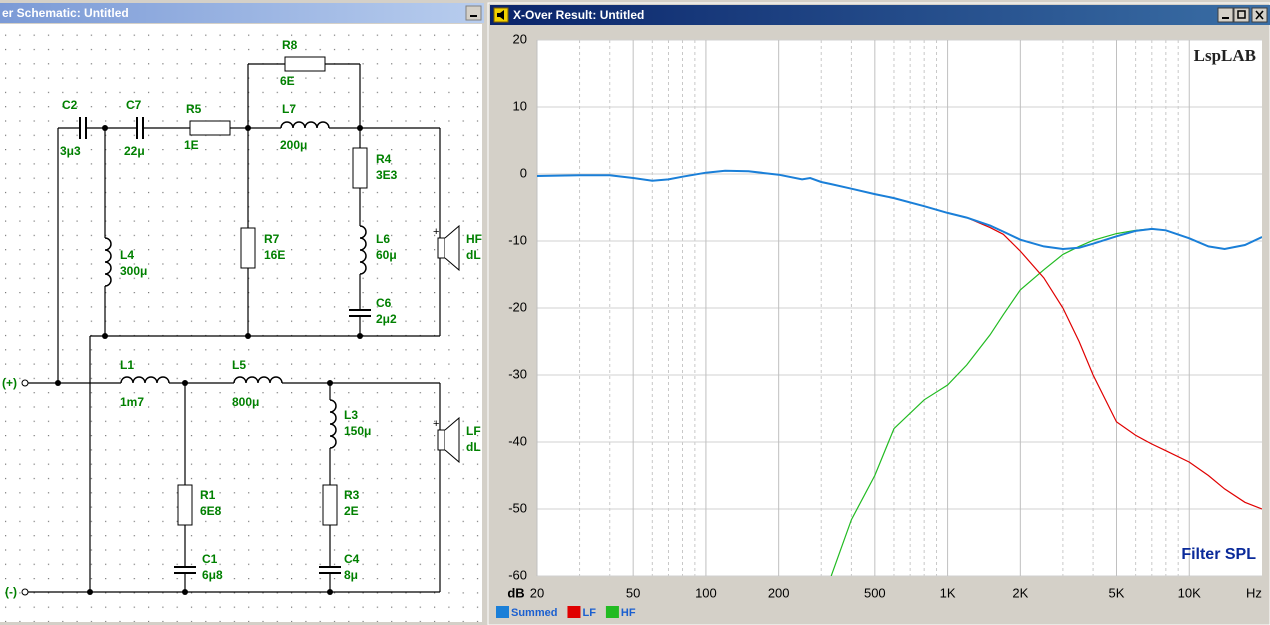  Describe the element at coordinates (351, 415) in the screenshot. I see `component-name: L3` at that location.